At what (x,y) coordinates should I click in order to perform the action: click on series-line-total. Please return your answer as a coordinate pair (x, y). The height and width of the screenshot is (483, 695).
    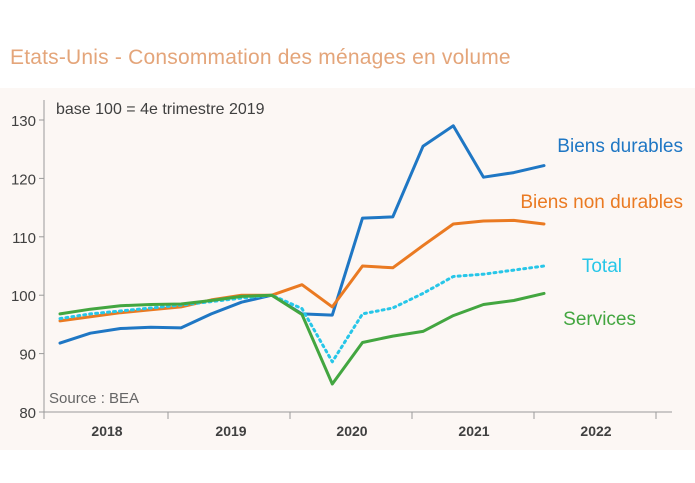
    Looking at the image, I should click on (302, 314).